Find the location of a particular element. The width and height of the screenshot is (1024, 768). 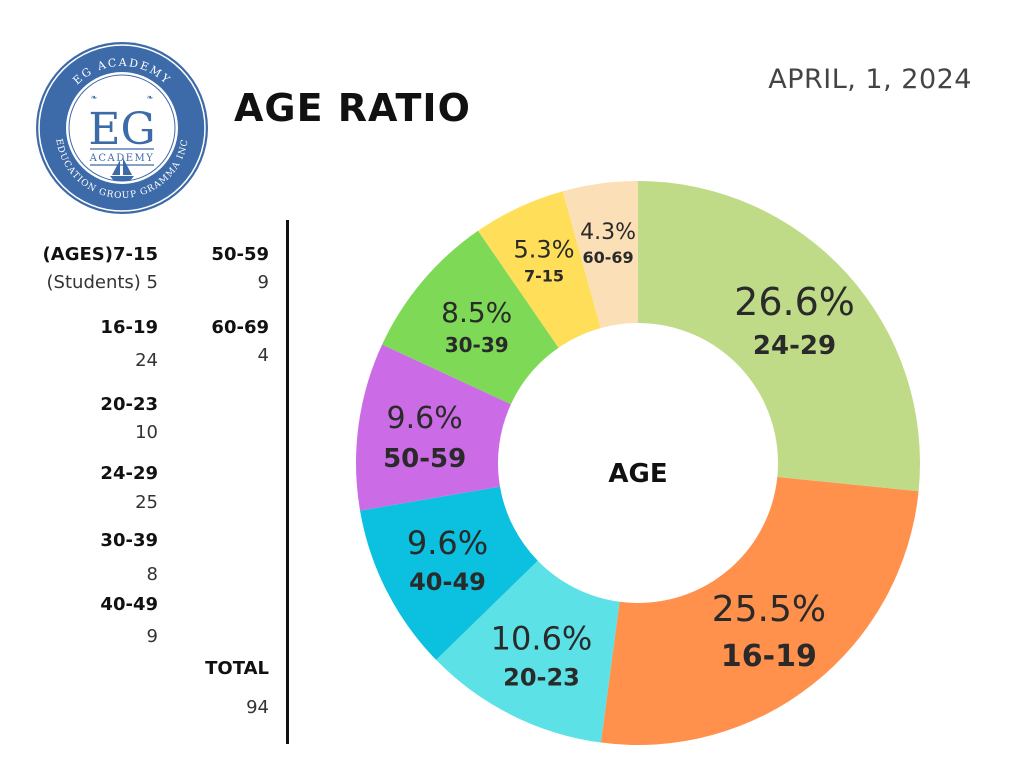

slice-pct-label-24-29: 26.6% is located at coordinates (794, 302).